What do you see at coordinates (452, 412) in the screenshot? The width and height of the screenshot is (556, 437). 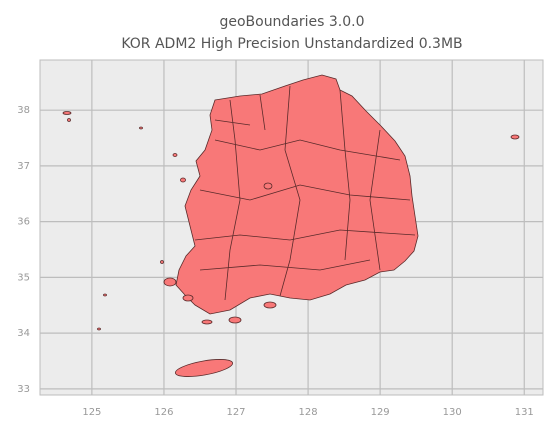 I see `x-tick-label: 130` at bounding box center [452, 412].